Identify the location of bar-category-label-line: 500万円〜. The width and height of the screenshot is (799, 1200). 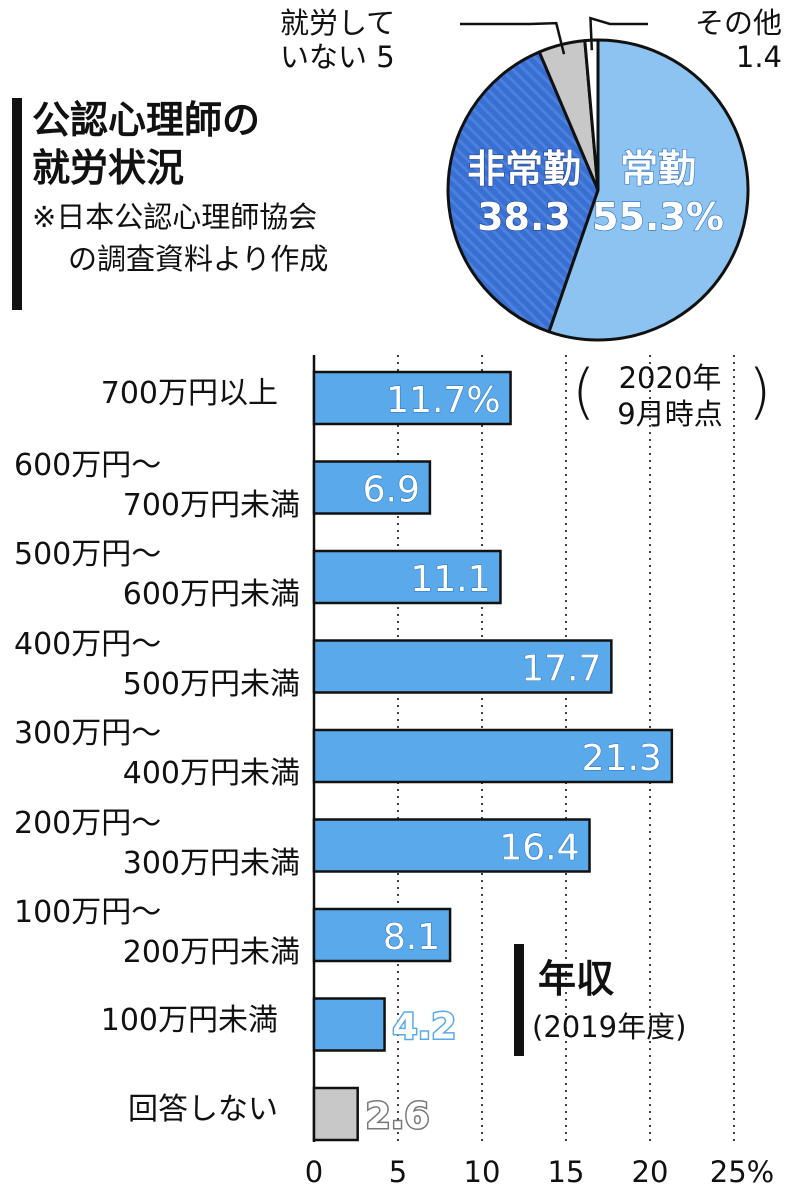
(88, 554).